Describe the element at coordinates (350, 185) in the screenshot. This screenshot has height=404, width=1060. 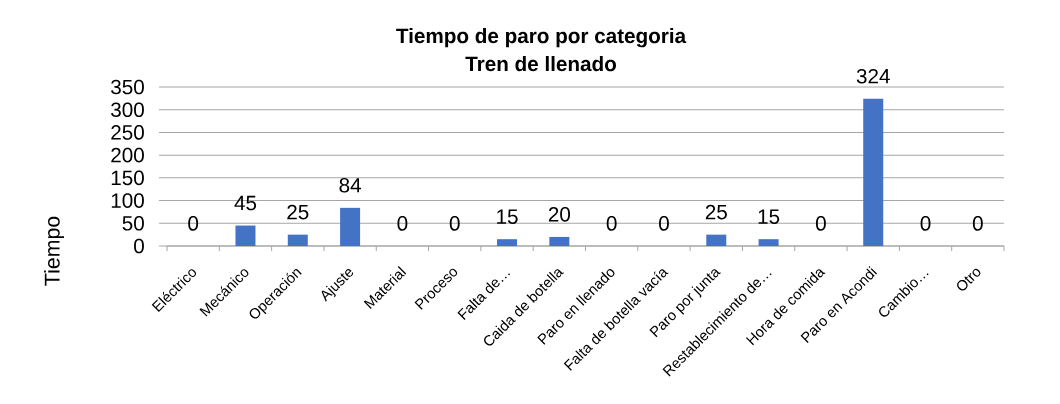
I see `data-label: 84` at that location.